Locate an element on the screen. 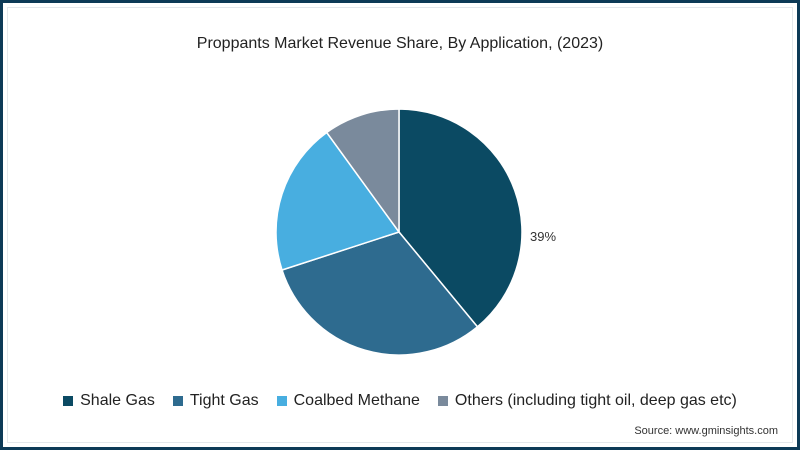 The height and width of the screenshot is (450, 800). legend-item-coalbed-methane: Coalbed Methane is located at coordinates (348, 401).